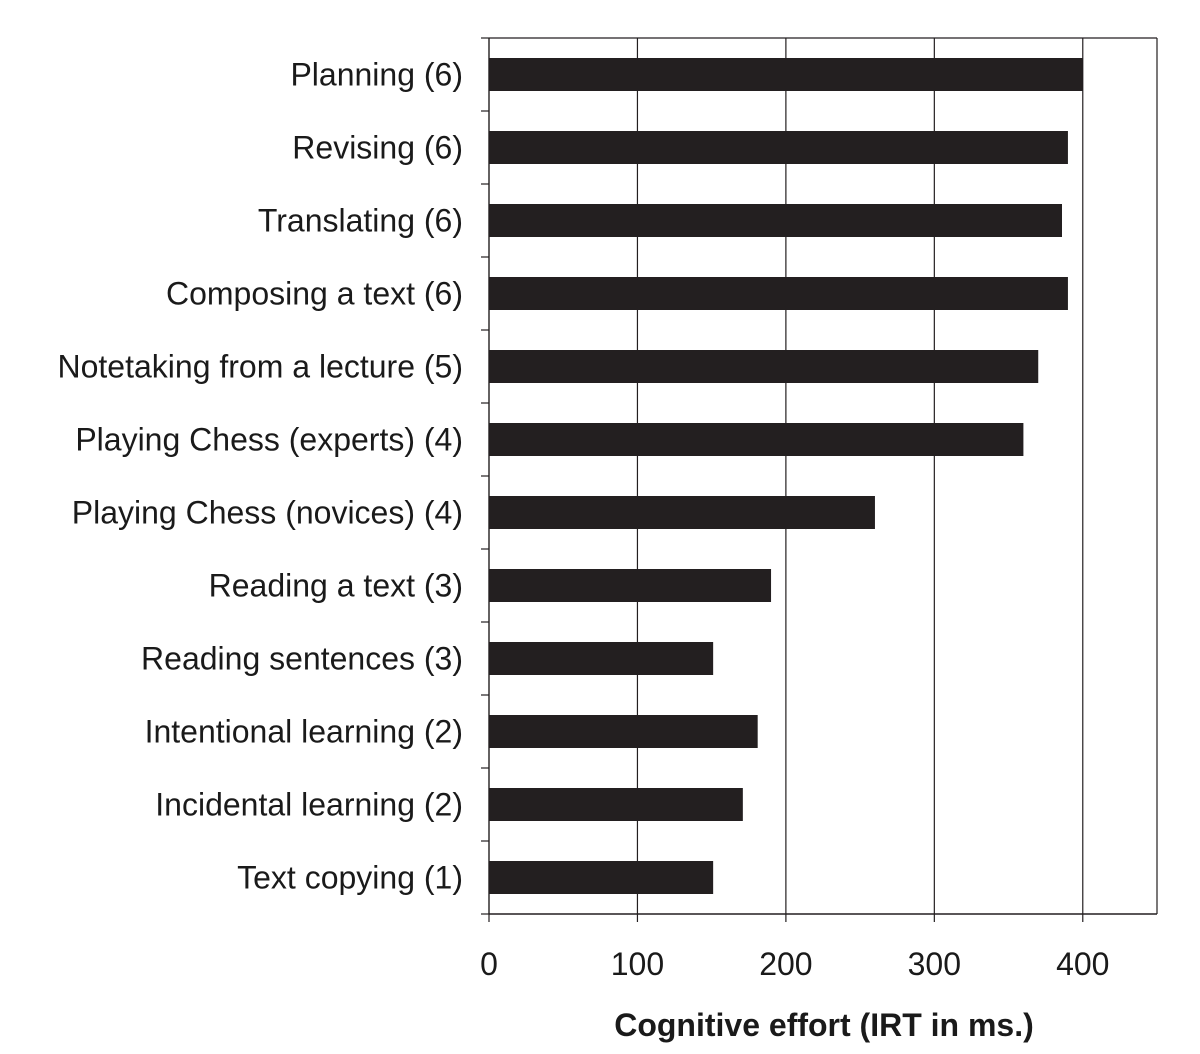 The height and width of the screenshot is (1054, 1200). I want to click on category-label: Reading sentences (3), so click(302, 659).